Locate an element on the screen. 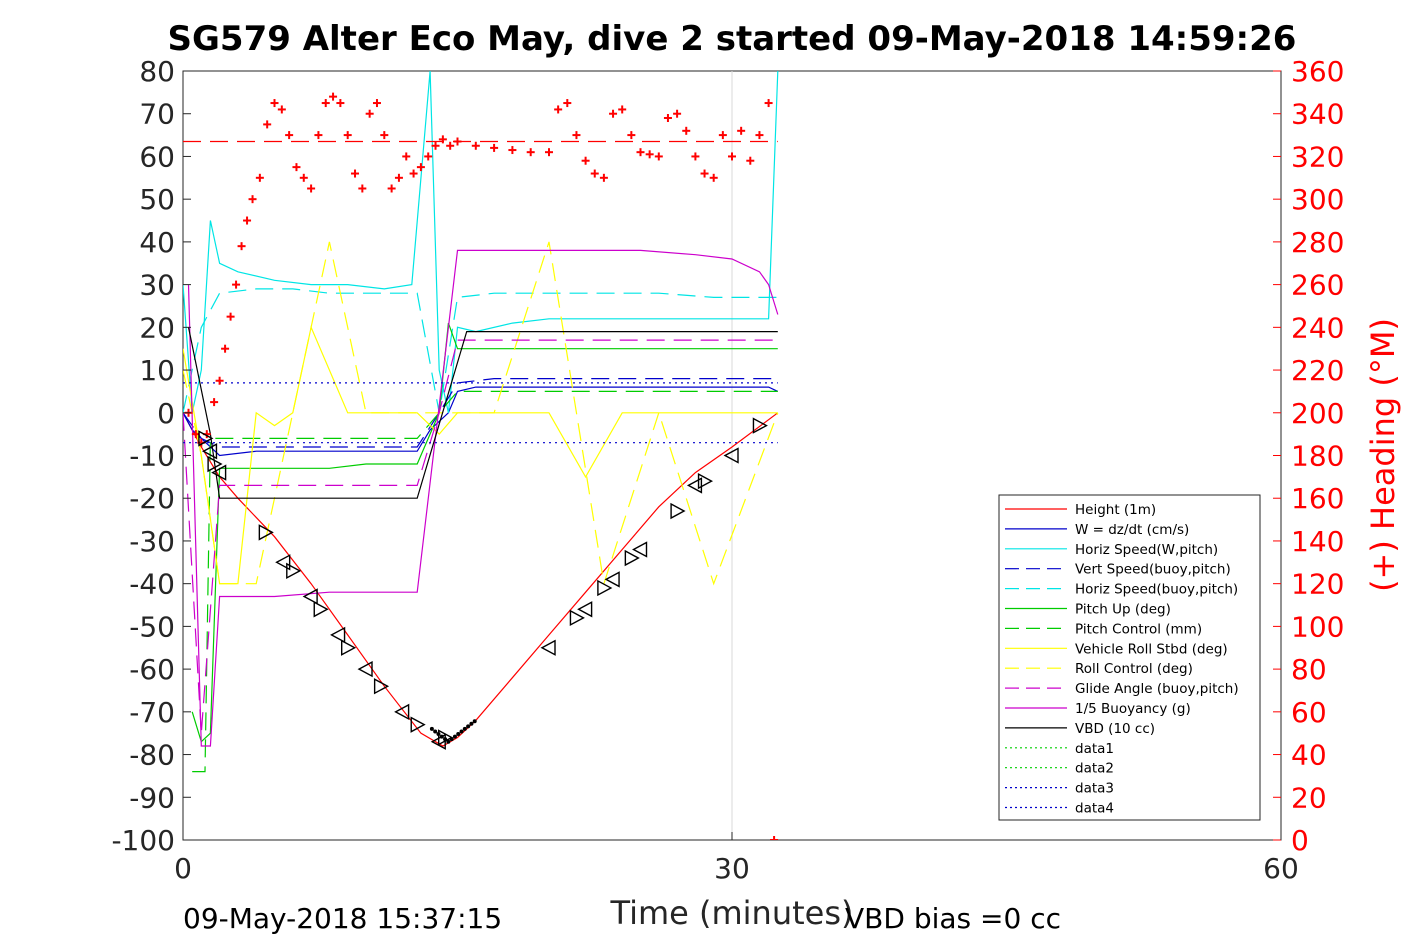 Image resolution: width=1417 pixels, height=945 pixels. y2-tick-label: 40 is located at coordinates (1309, 755).